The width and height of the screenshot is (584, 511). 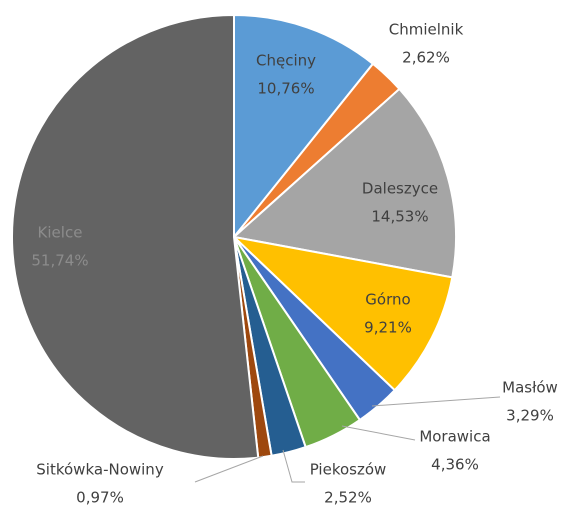 What do you see at coordinates (455, 465) in the screenshot?
I see `slice-value: 4,36%` at bounding box center [455, 465].